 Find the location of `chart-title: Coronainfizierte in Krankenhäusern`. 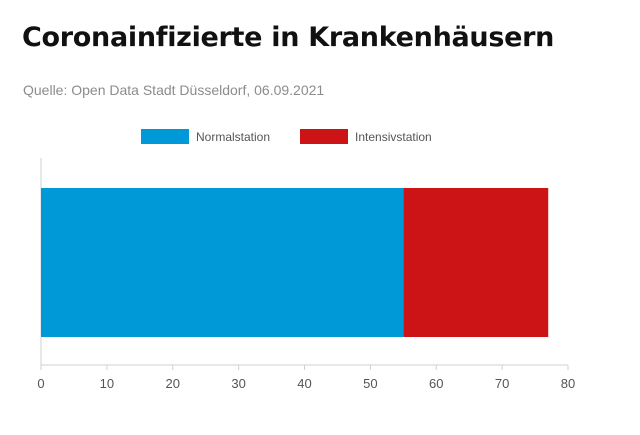

chart-title: Coronainfizierte in Krankenhäusern is located at coordinates (288, 37).